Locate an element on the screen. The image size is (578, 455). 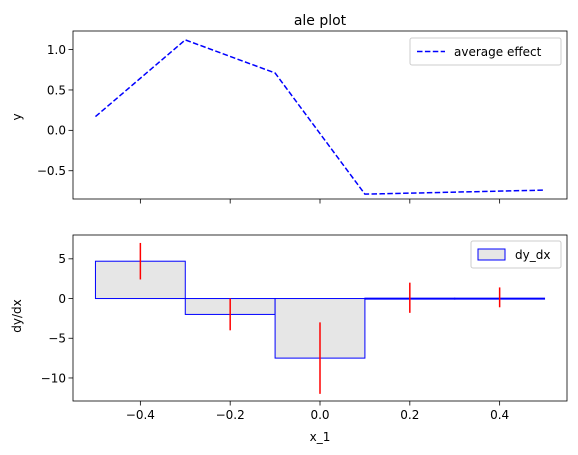
bottom-legend-box is located at coordinates (516, 254).